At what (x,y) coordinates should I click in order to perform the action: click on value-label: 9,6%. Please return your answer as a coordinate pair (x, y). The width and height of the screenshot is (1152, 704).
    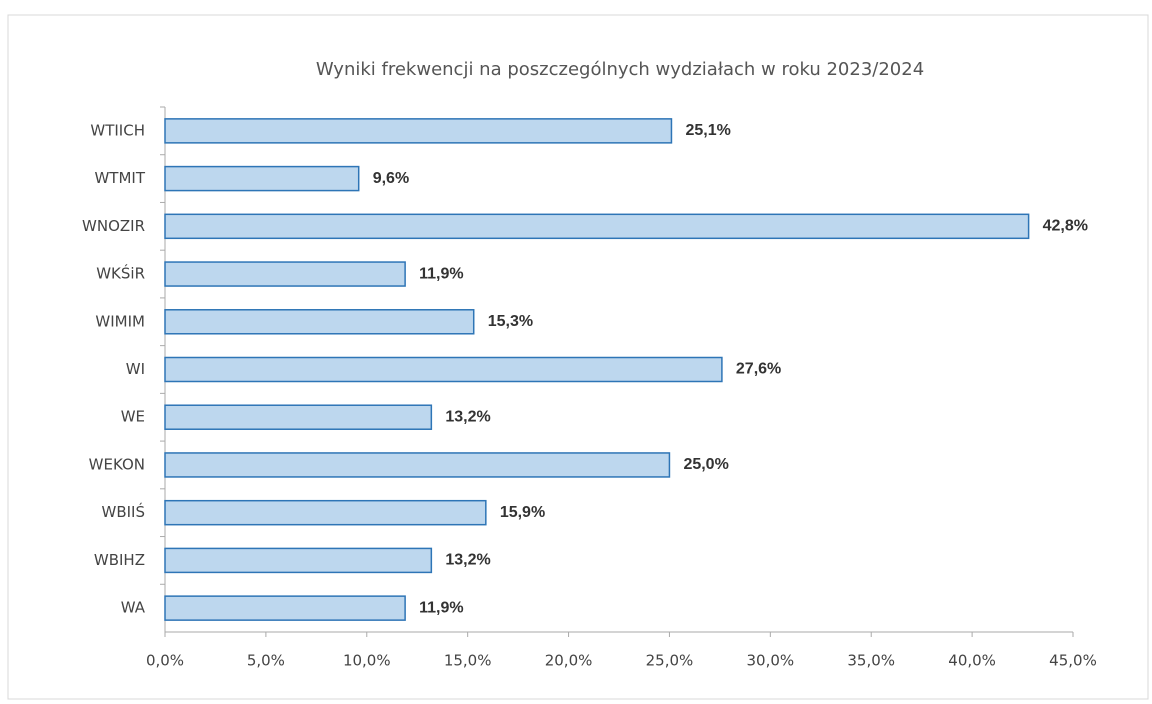
    Looking at the image, I should click on (391, 178).